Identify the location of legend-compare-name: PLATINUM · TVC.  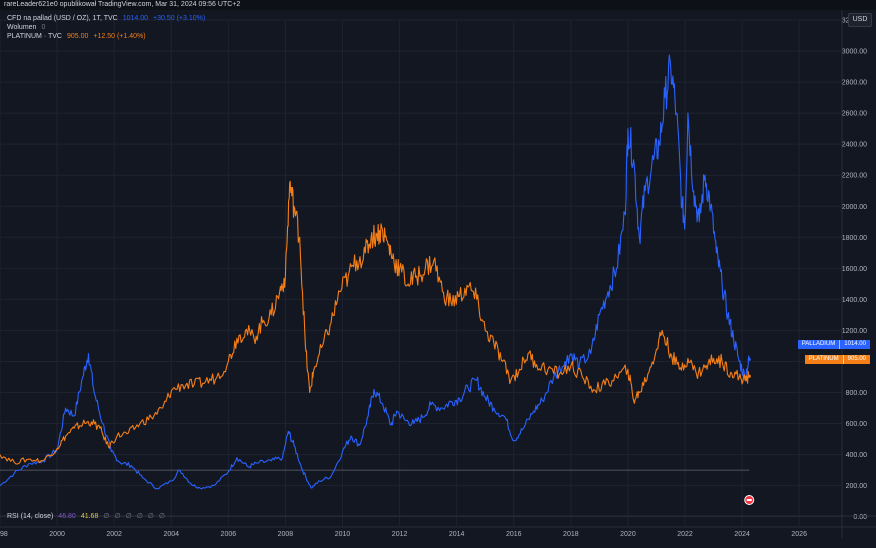
(34, 36).